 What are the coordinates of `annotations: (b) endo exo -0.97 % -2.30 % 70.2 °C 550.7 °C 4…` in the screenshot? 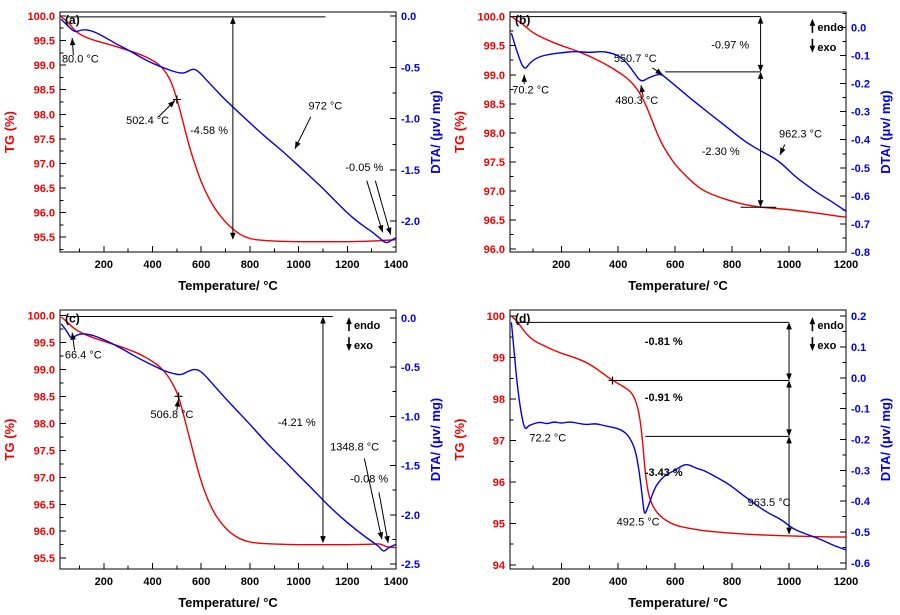 It's located at (678, 110).